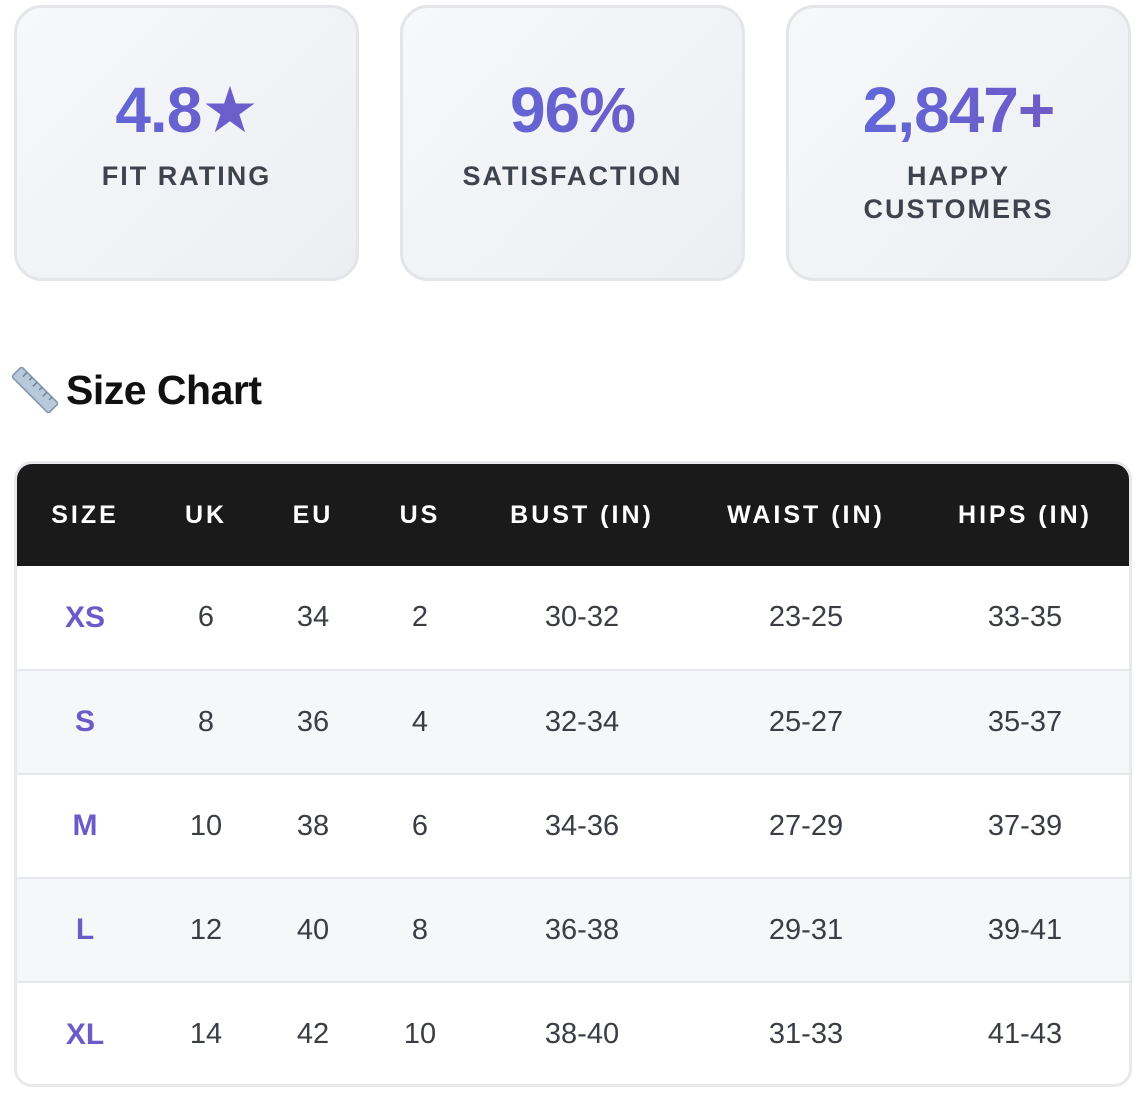 The height and width of the screenshot is (1110, 1146). I want to click on stat-card-happy-customers: 2,847+ Happy Customers, so click(958, 143).